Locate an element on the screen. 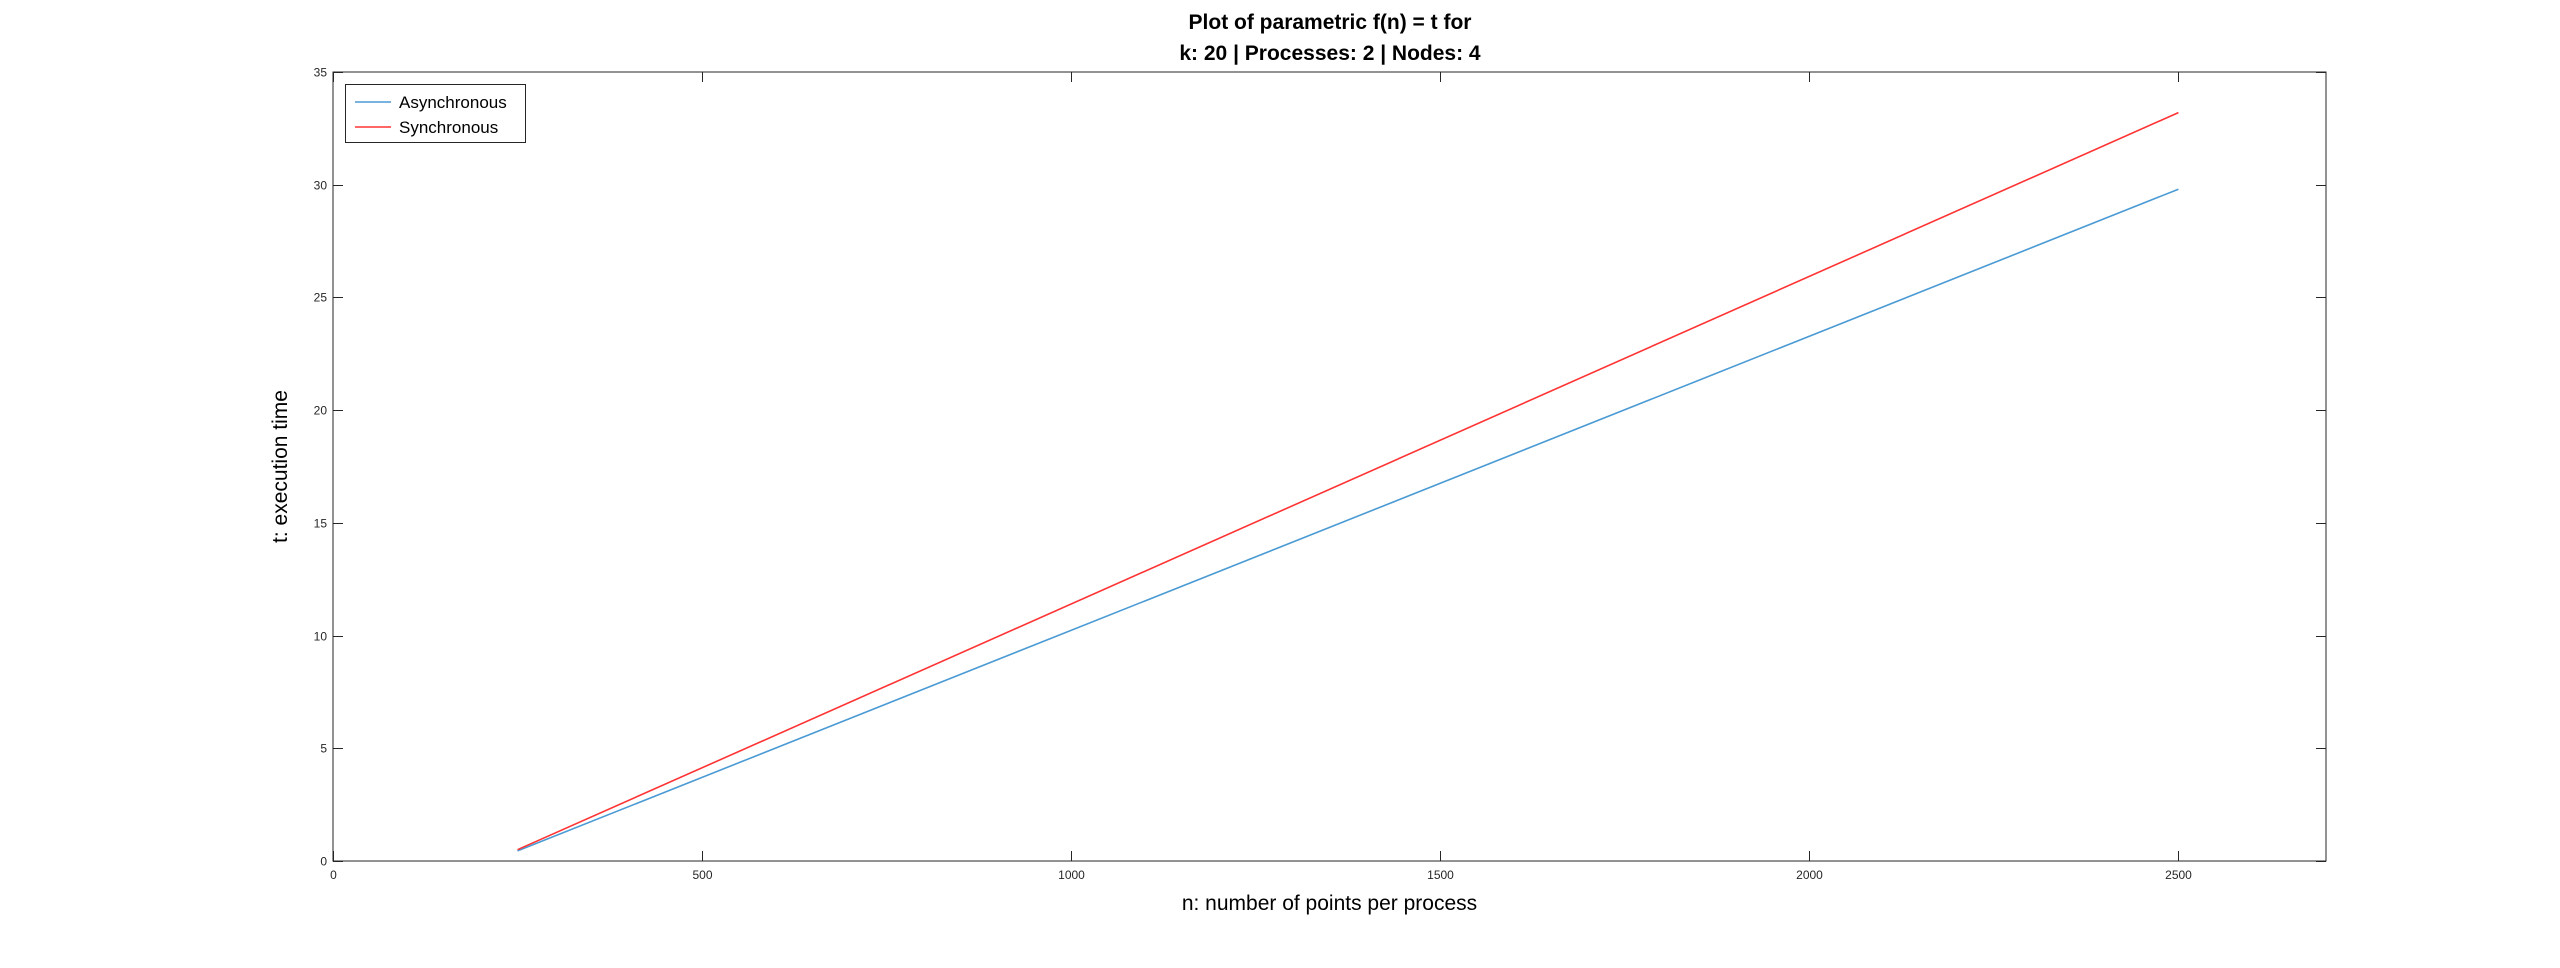 The image size is (2560, 968). legend: Asynchronous Synchronous is located at coordinates (435, 113).